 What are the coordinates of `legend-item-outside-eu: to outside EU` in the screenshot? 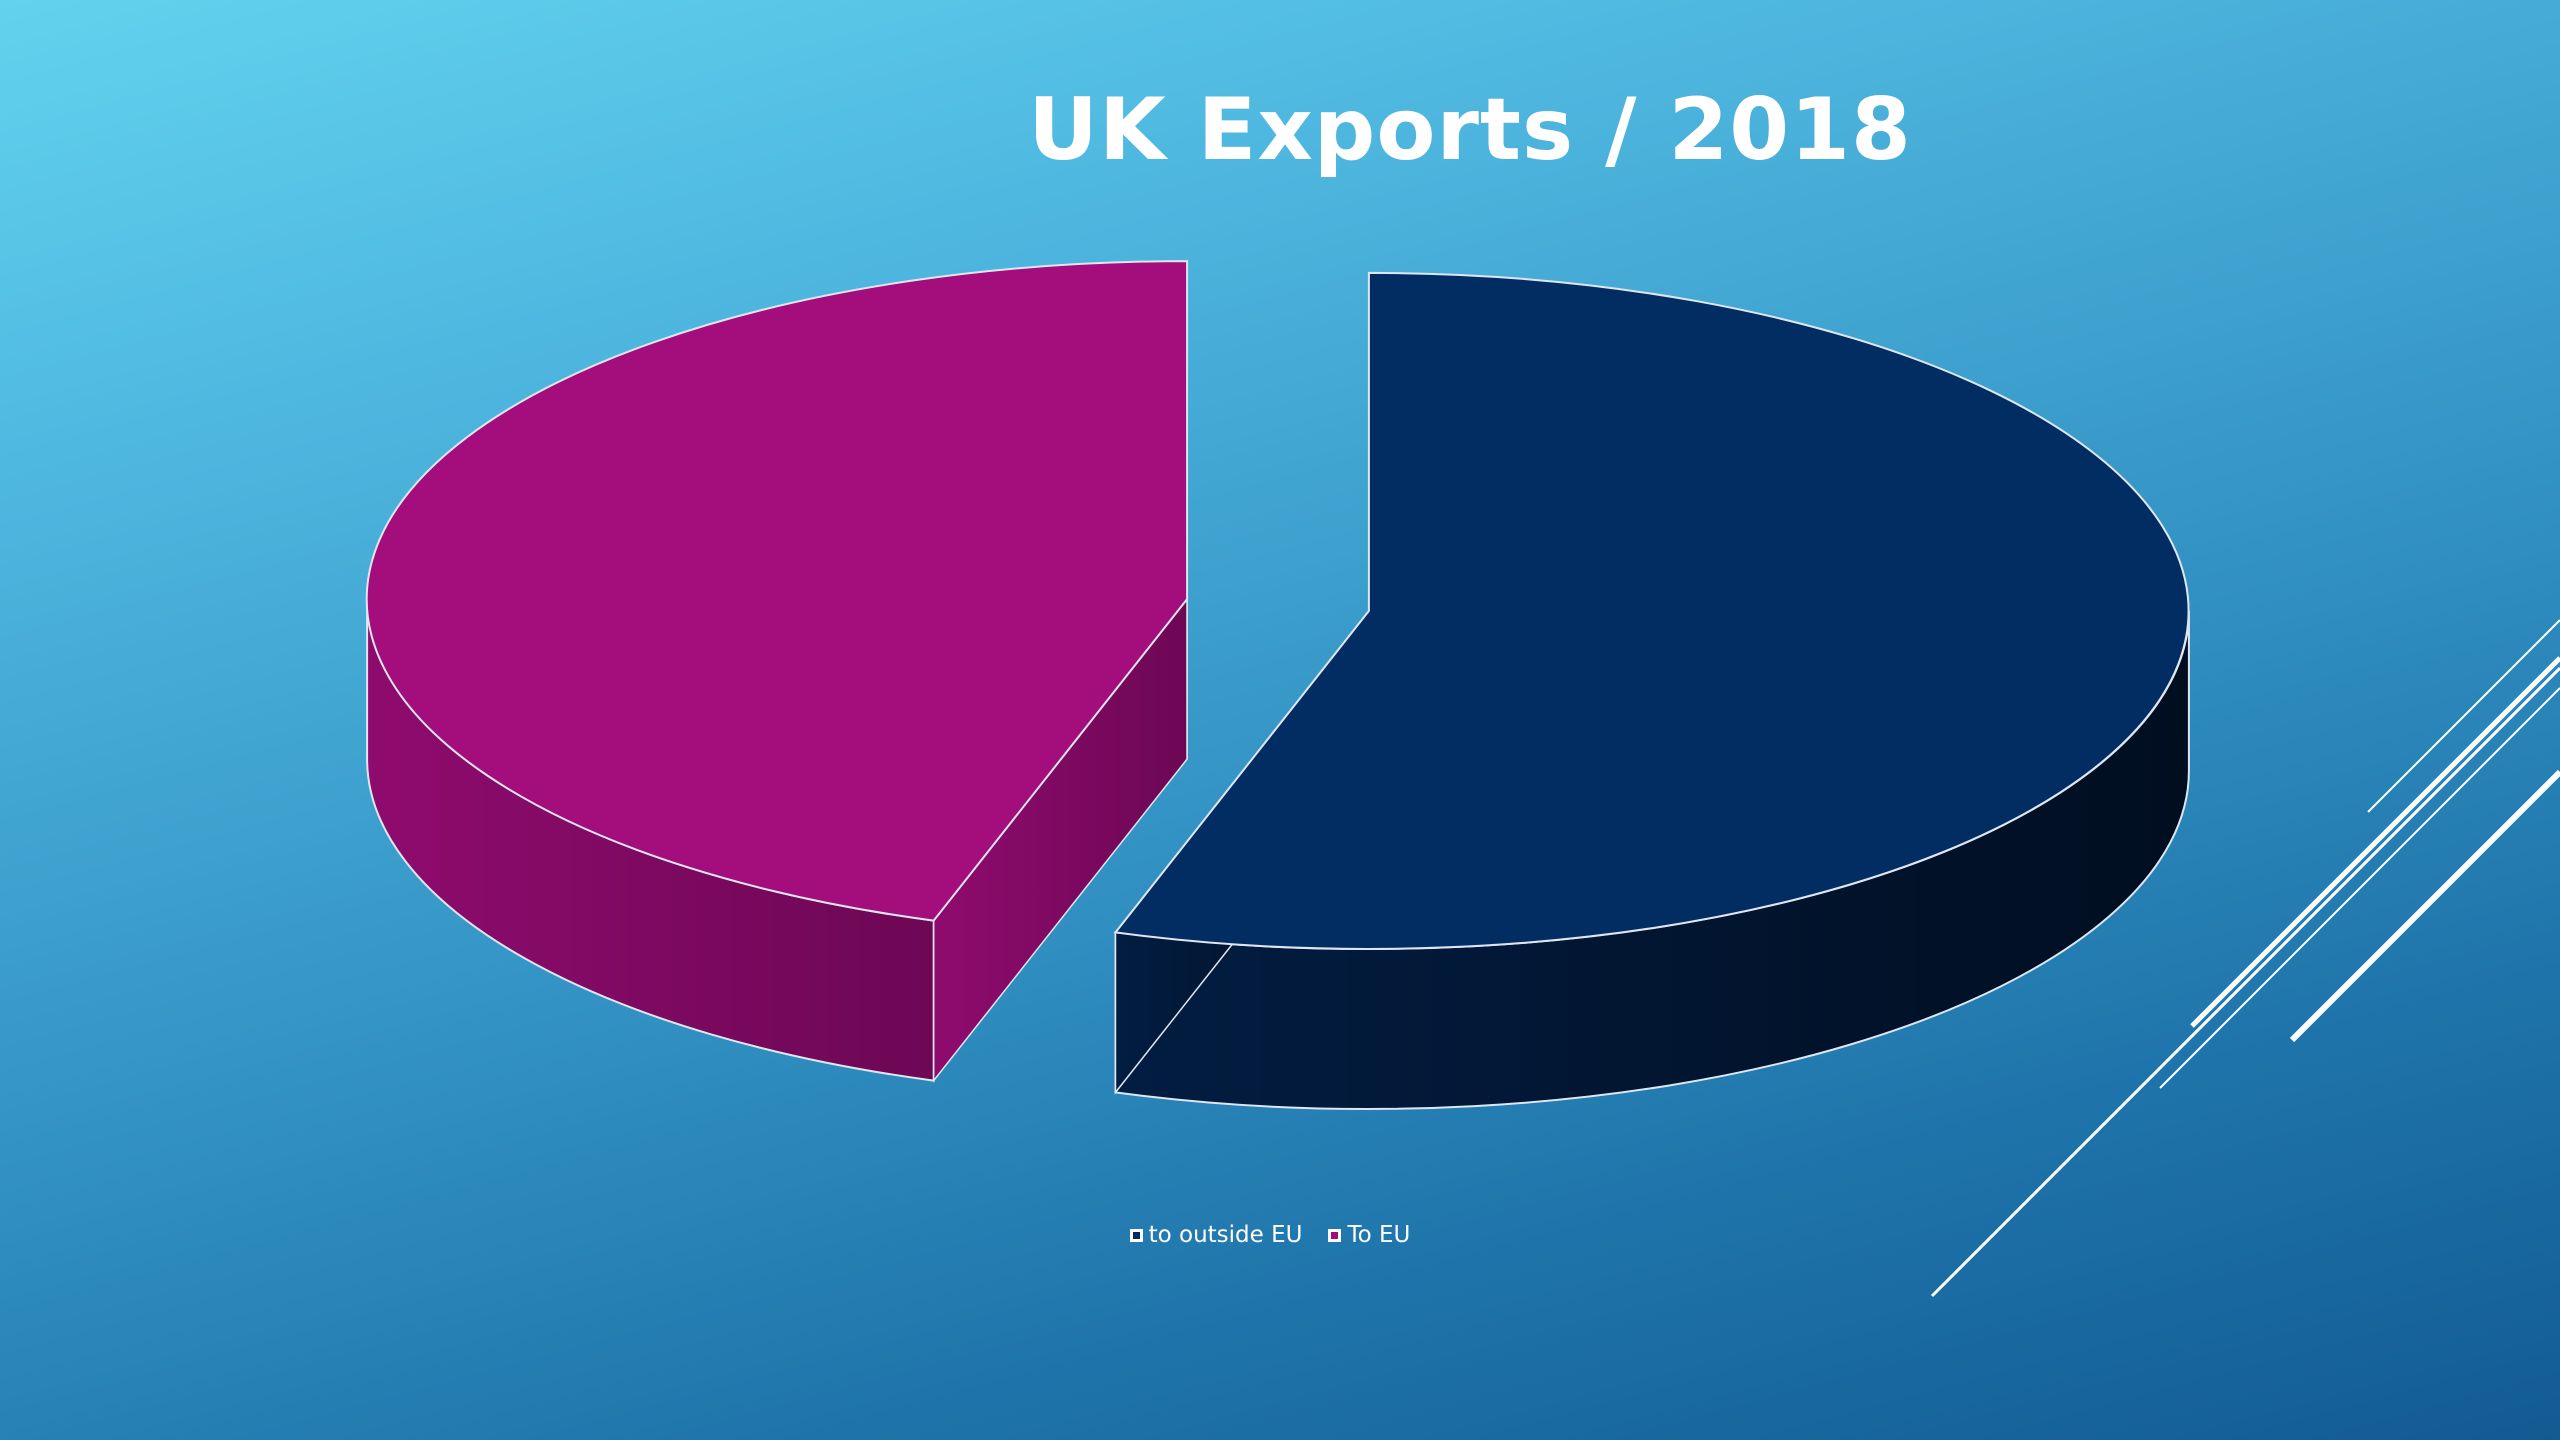 It's located at (1216, 1235).